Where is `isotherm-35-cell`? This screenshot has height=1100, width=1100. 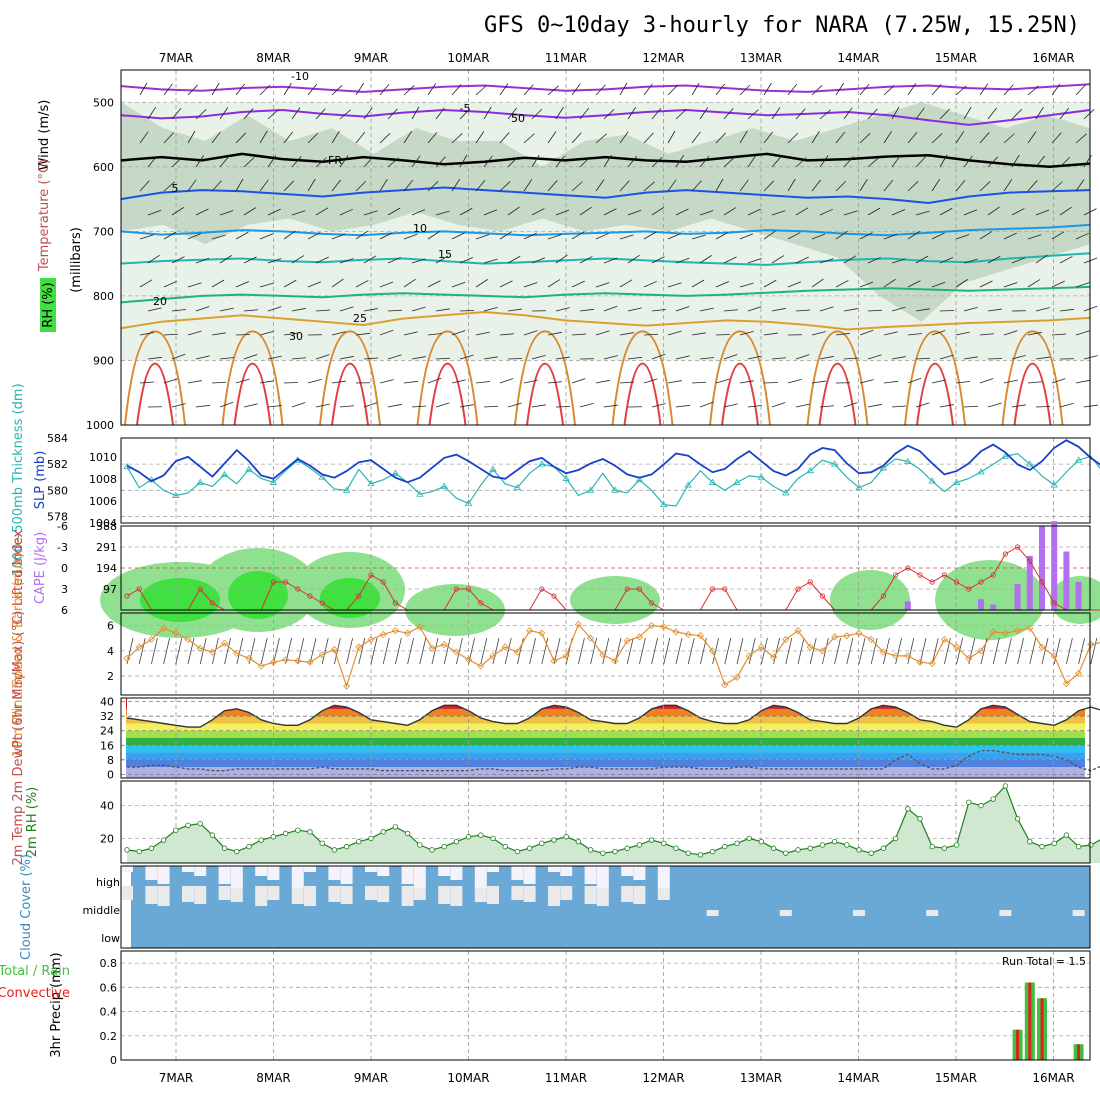
isotherm-35-cell is located at coordinates (935, 394).